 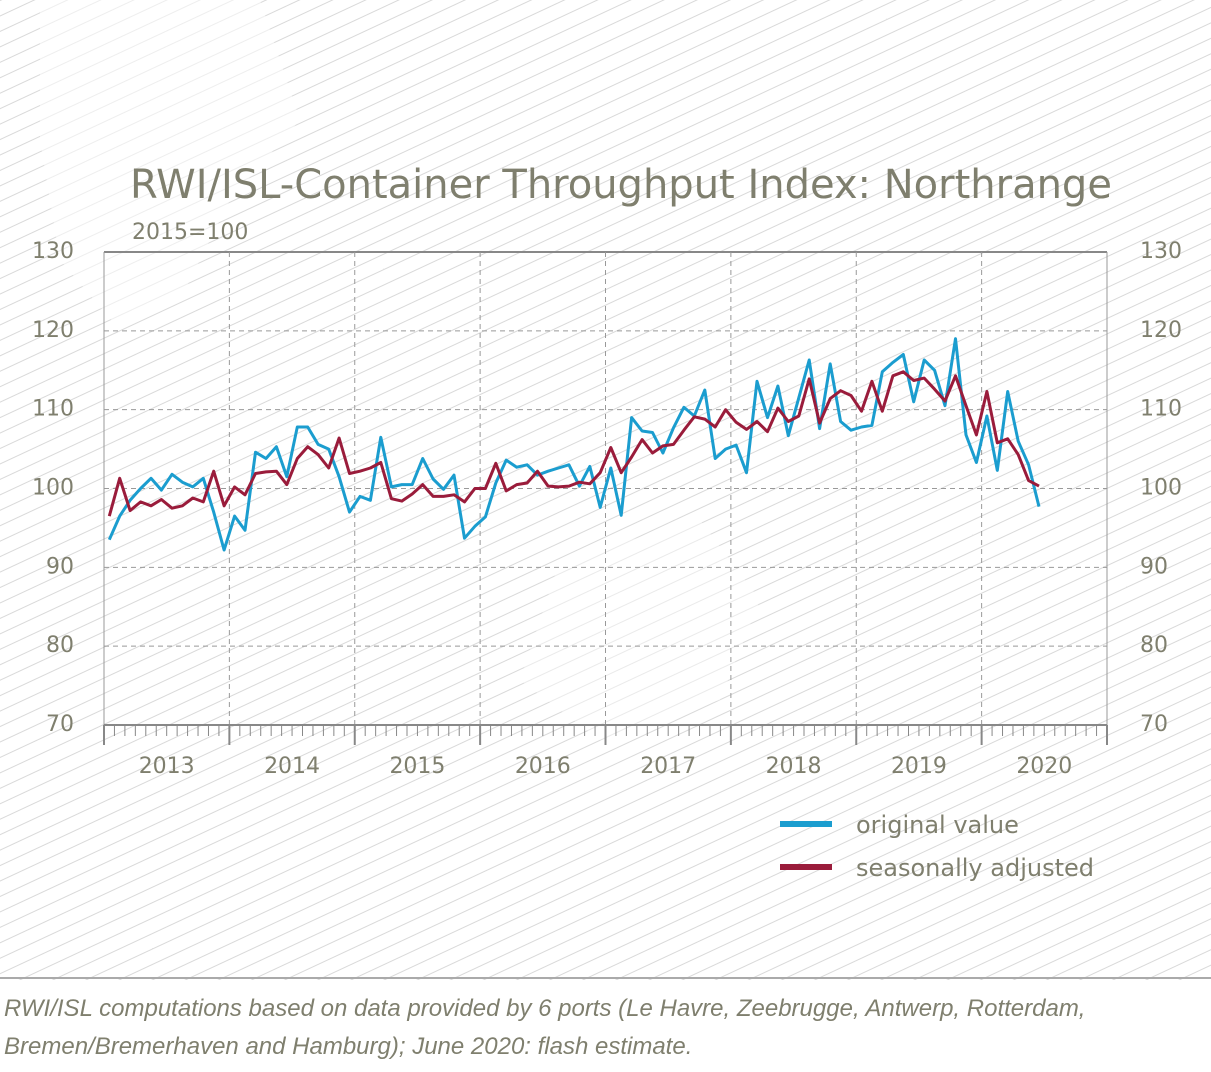 I want to click on y2-tick-label: 120, so click(x=1161, y=330).